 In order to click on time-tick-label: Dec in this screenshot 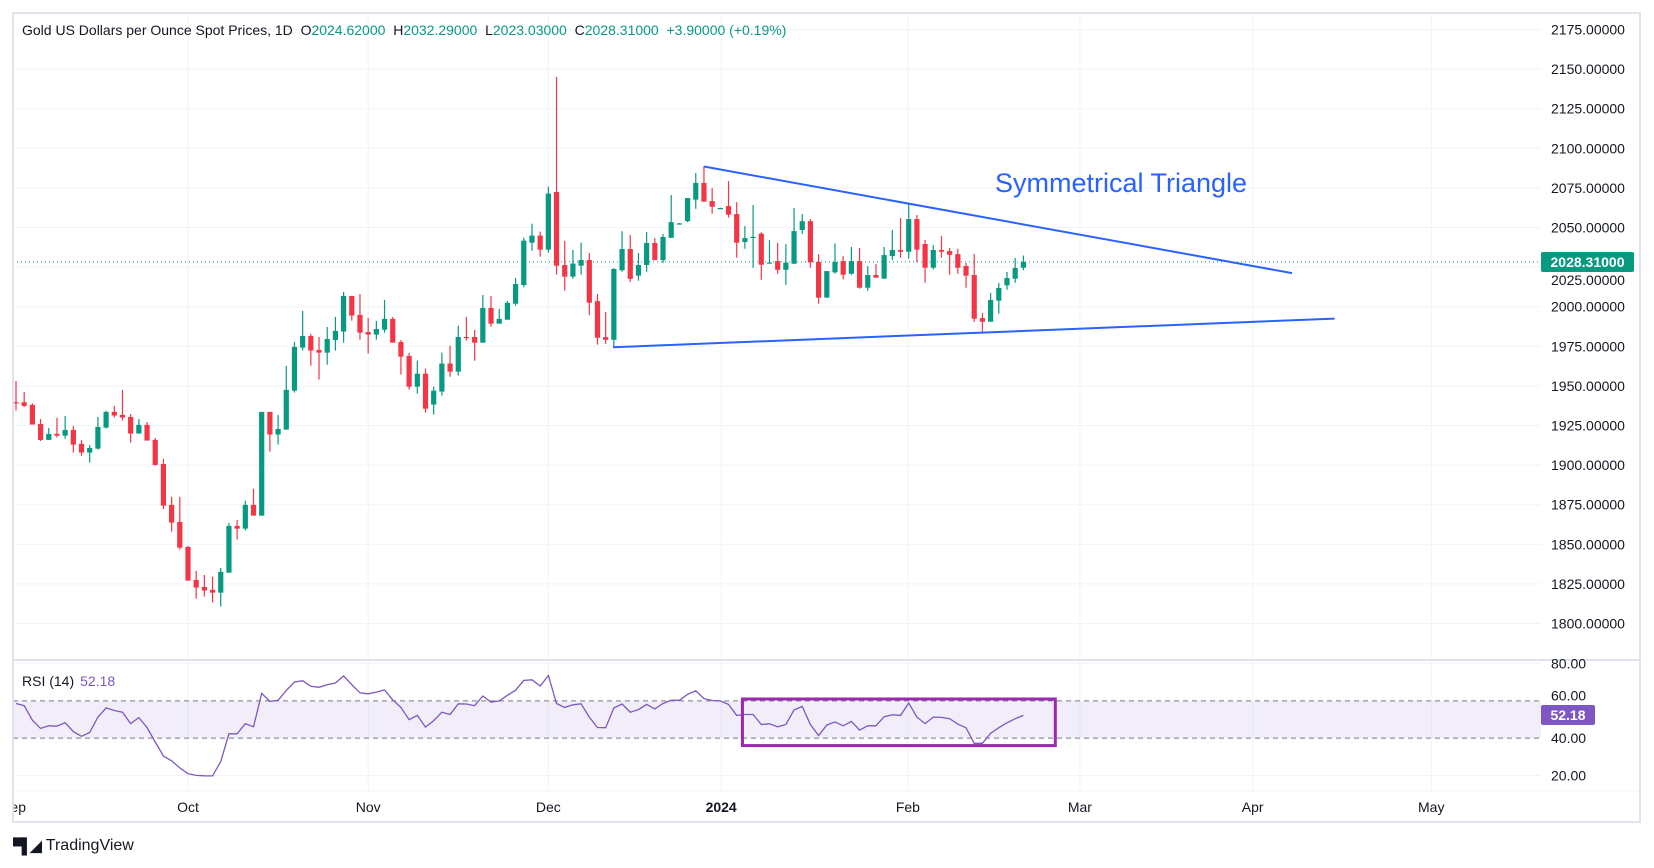, I will do `click(548, 807)`.